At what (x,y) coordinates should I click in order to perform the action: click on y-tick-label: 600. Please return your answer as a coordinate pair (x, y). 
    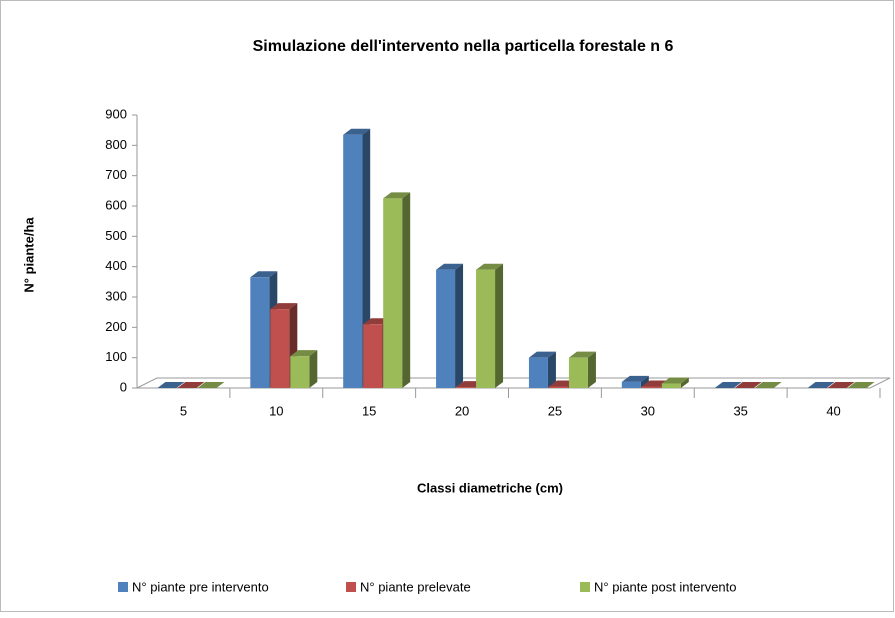
    Looking at the image, I should click on (116, 204).